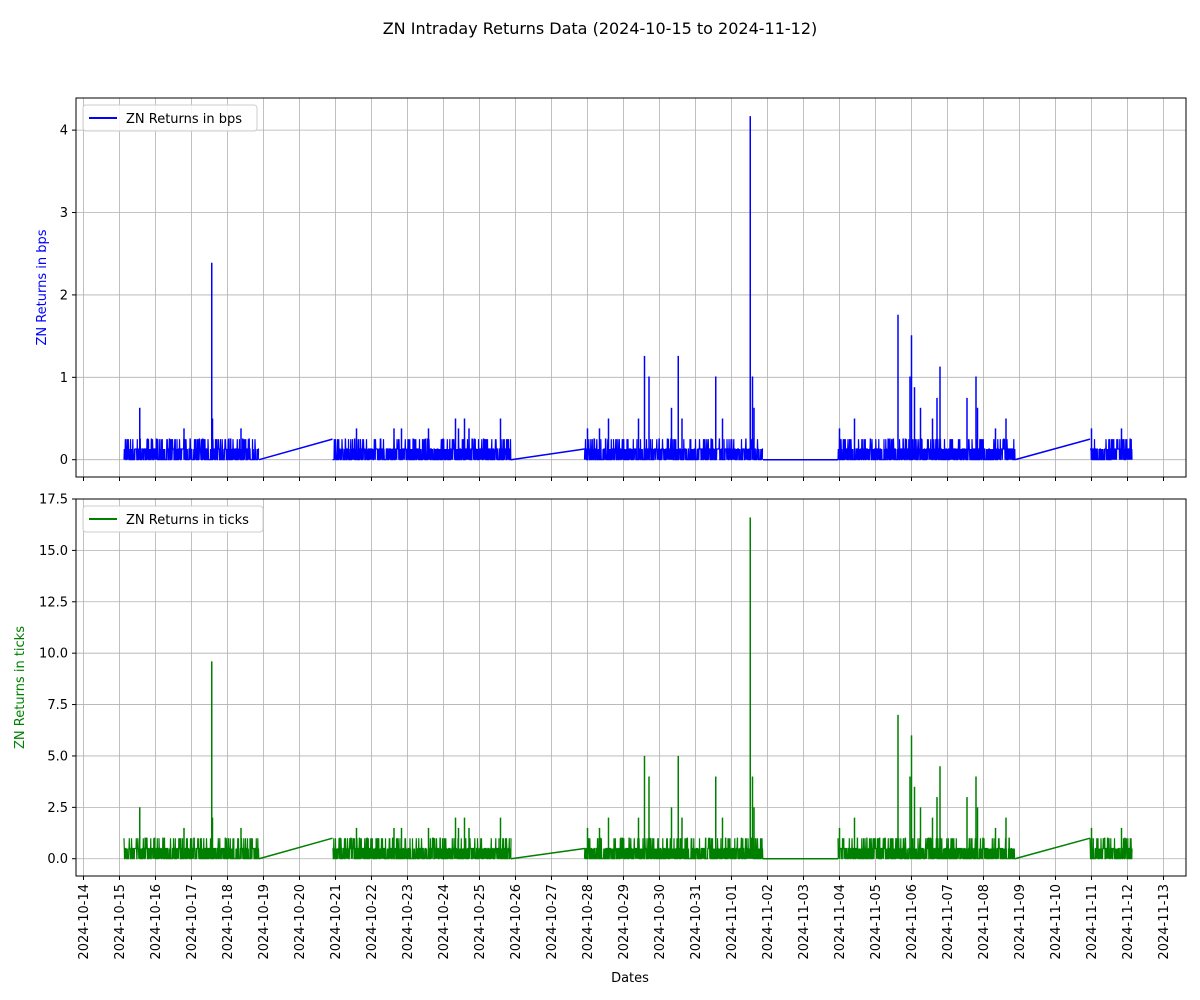 The image size is (1200, 1000). What do you see at coordinates (984, 922) in the screenshot?
I see `x-tick-label: 2024-11-08` at bounding box center [984, 922].